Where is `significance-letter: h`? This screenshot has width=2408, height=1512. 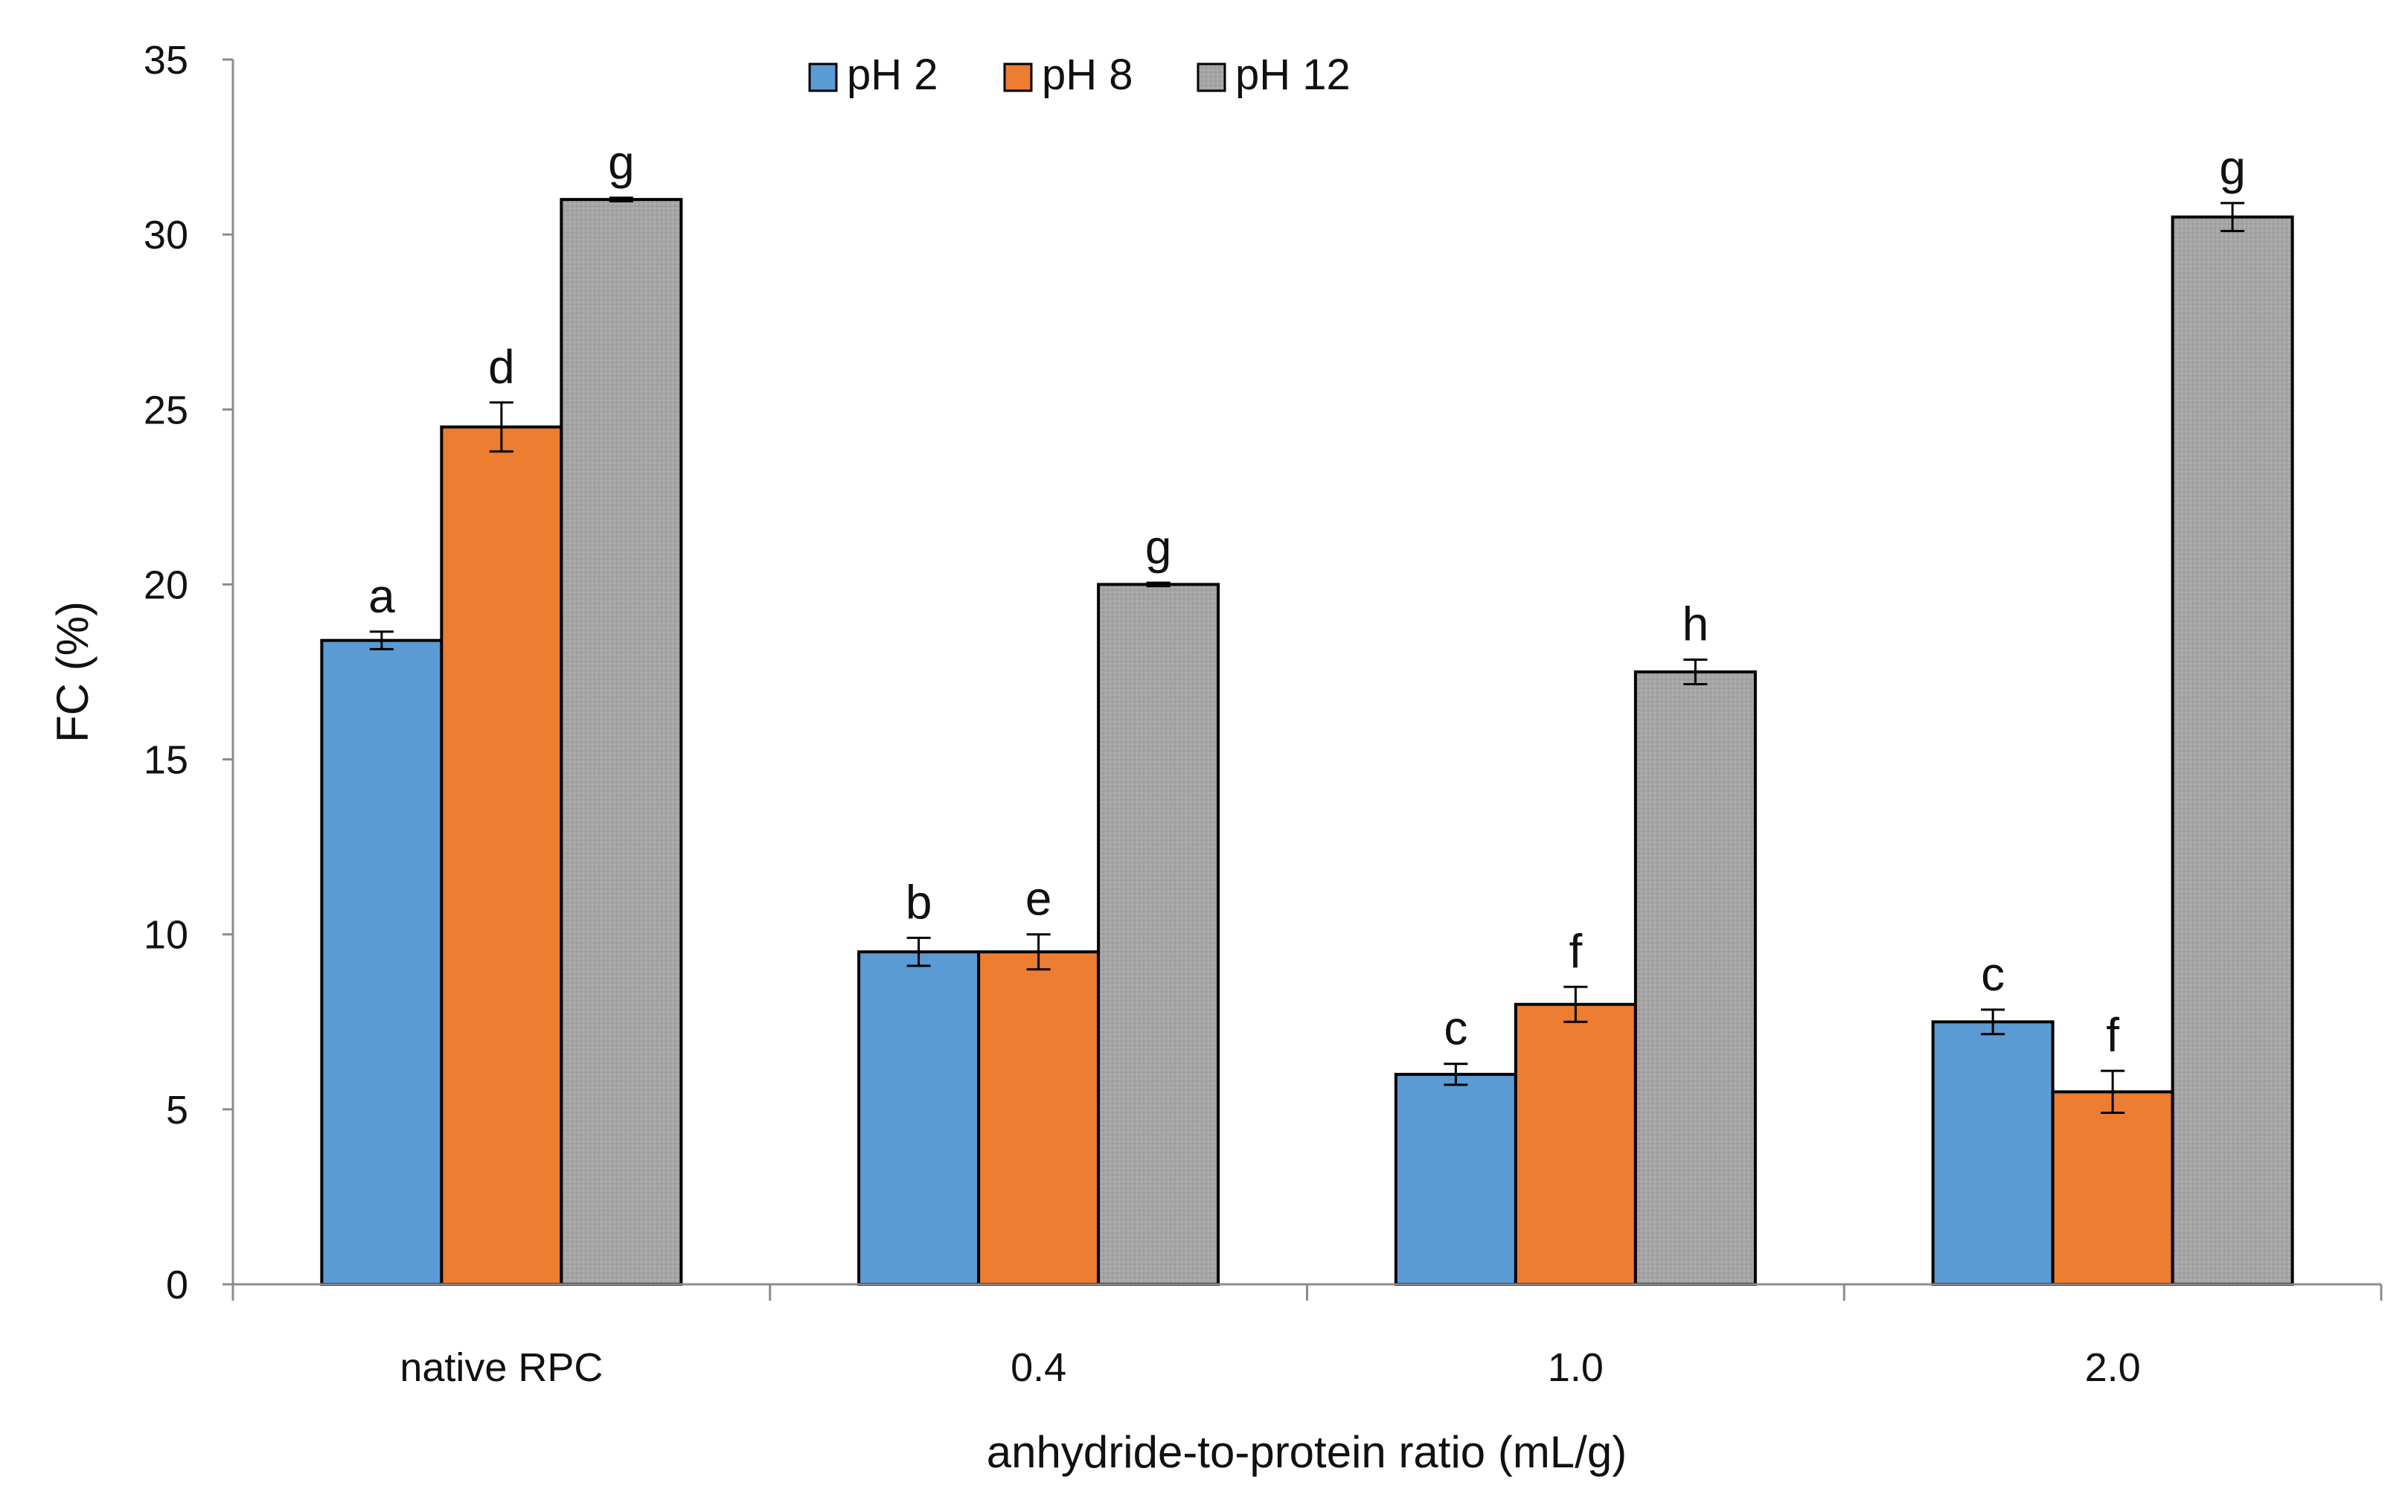 significance-letter: h is located at coordinates (1696, 624).